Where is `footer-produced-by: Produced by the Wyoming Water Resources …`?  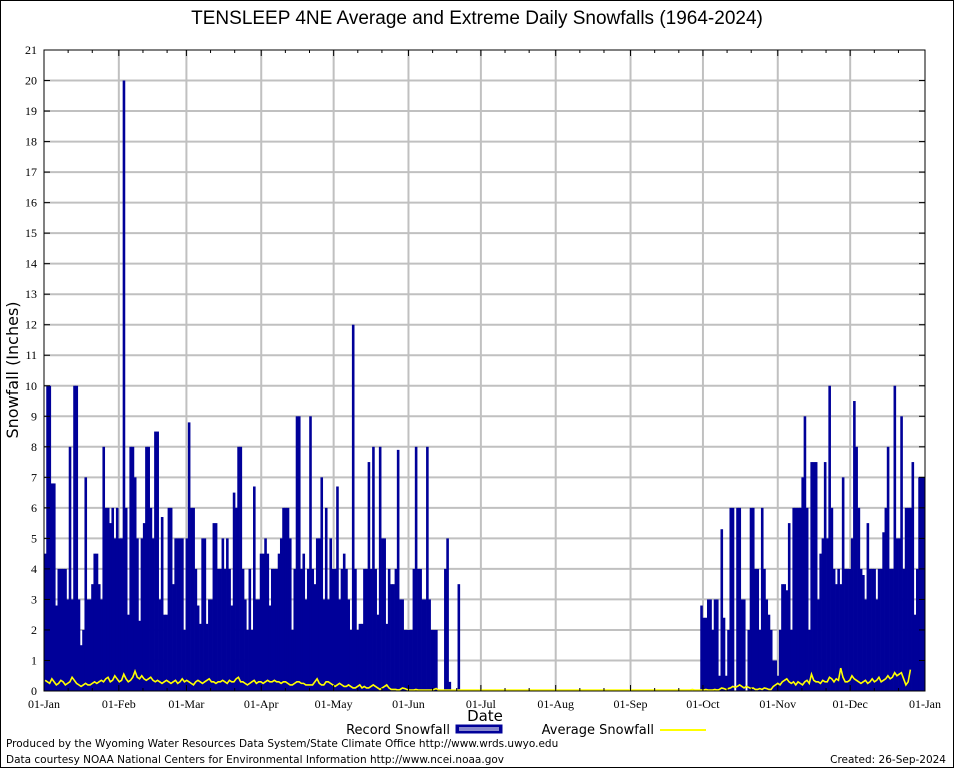 footer-produced-by: Produced by the Wyoming Water Resources … is located at coordinates (282, 744).